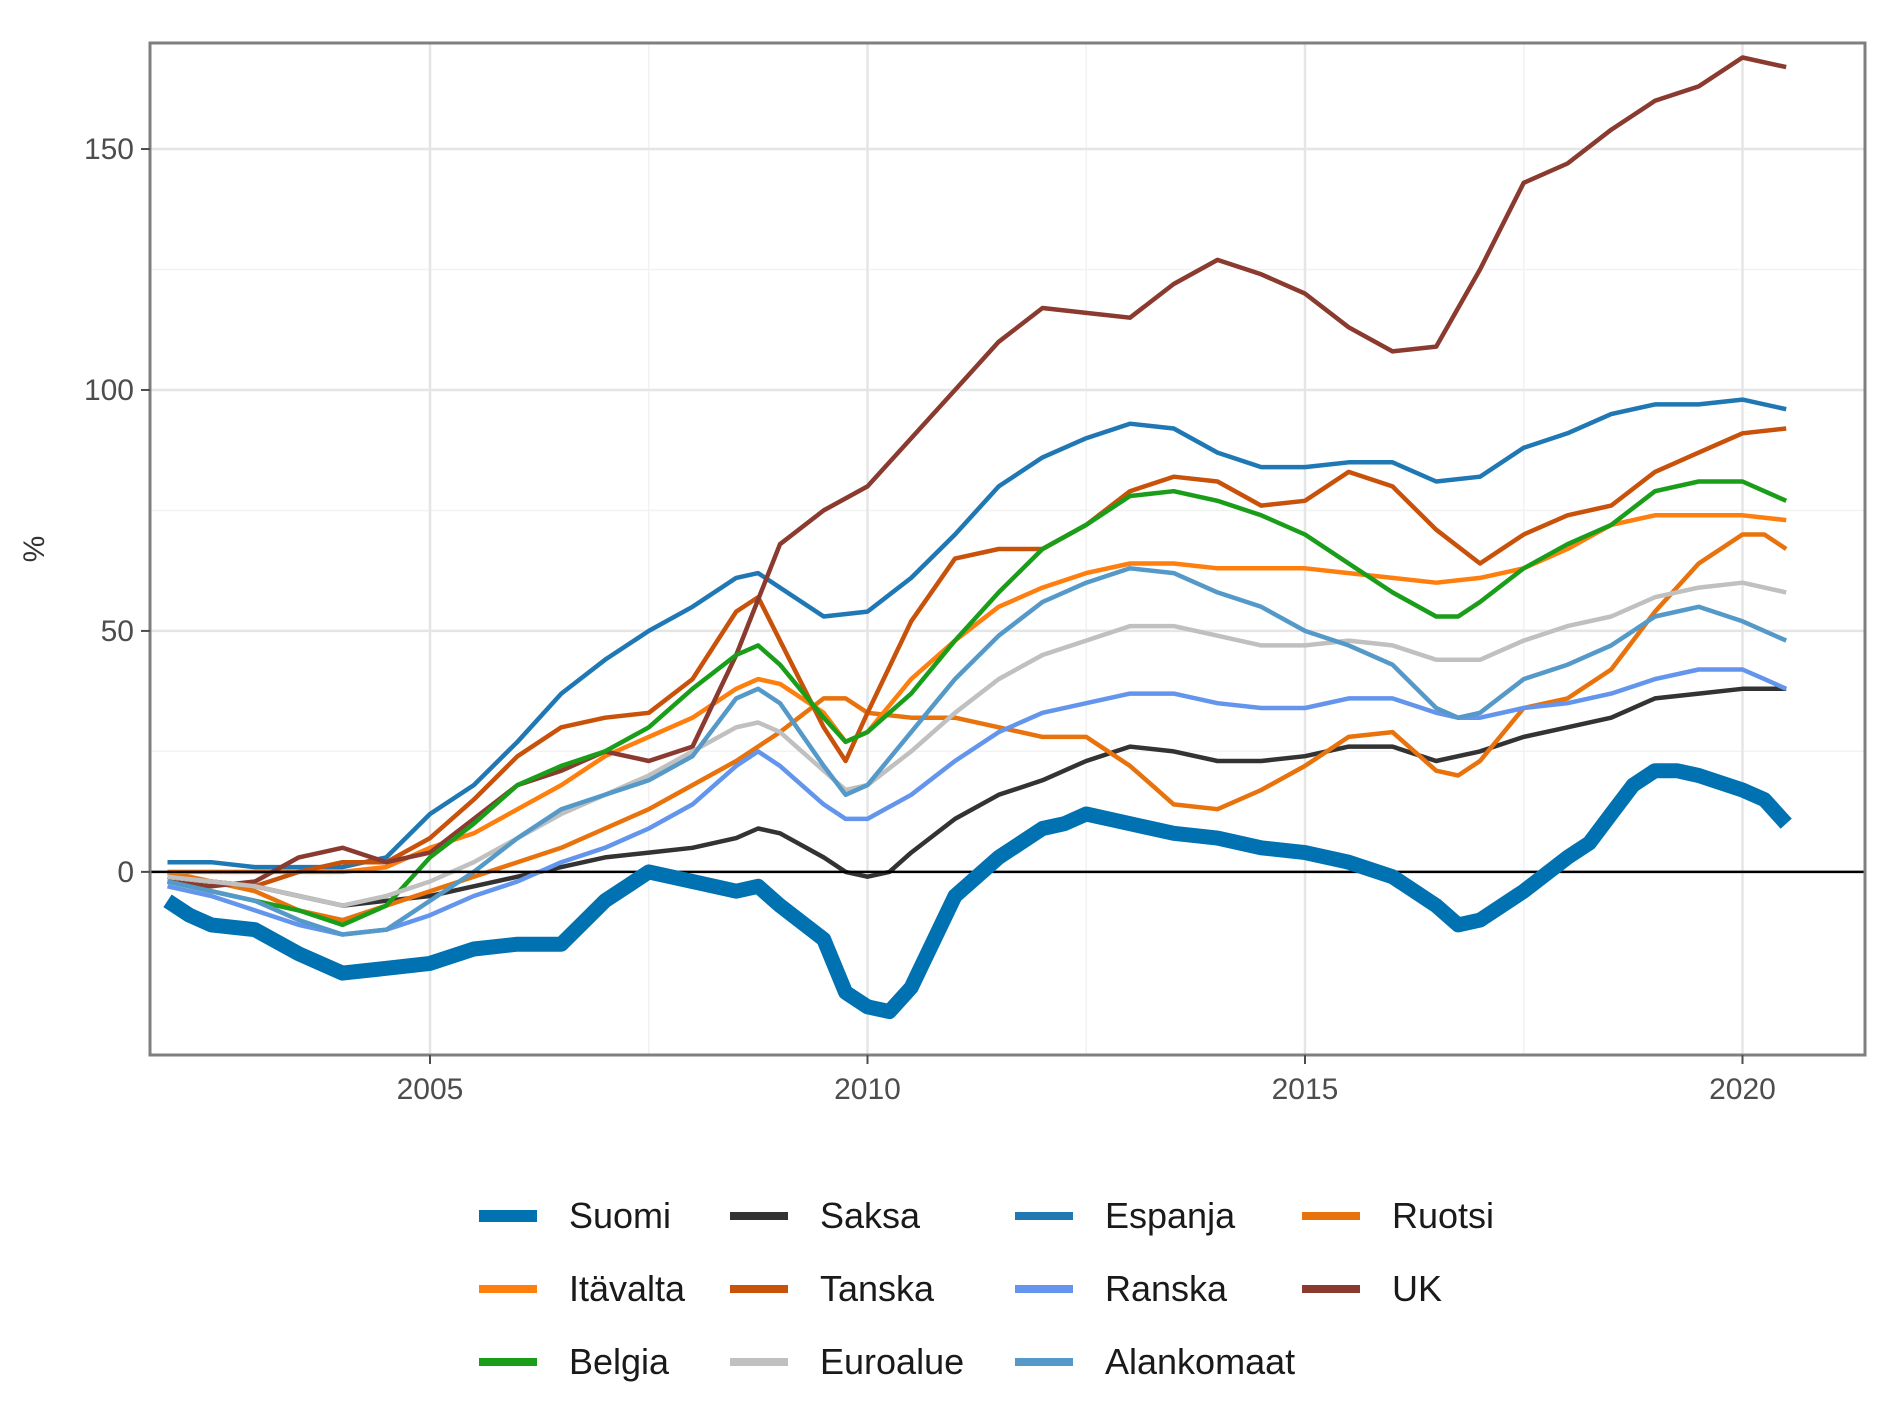 The image size is (1889, 1422). I want to click on legend-label-alankomaat: Alankomaat, so click(1200, 1361).